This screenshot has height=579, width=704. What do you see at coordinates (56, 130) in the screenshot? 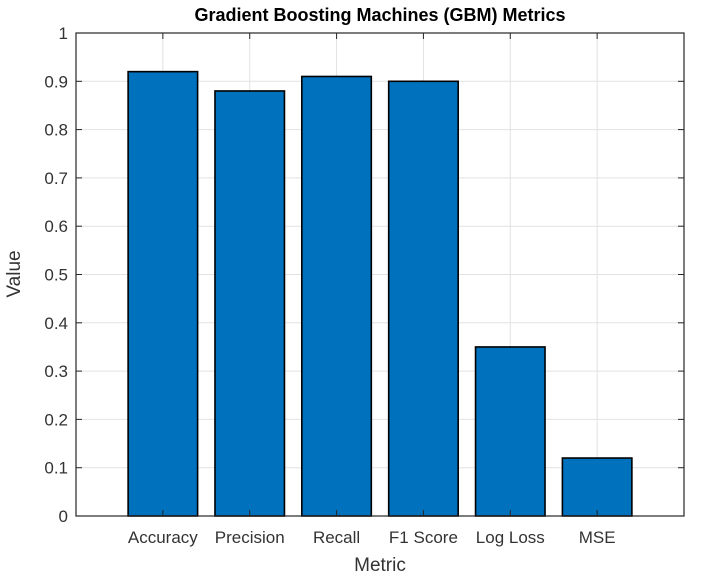
I see `y-tick-label: 0.8` at bounding box center [56, 130].